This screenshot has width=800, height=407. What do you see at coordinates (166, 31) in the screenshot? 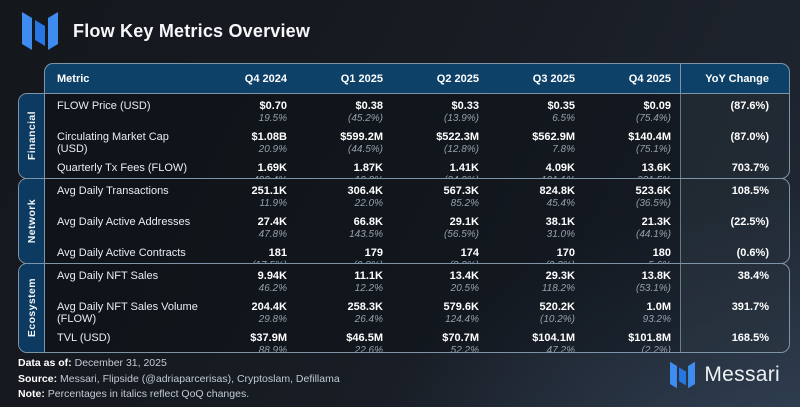
I see `title-bar: Flow Key Metrics Overview` at bounding box center [166, 31].